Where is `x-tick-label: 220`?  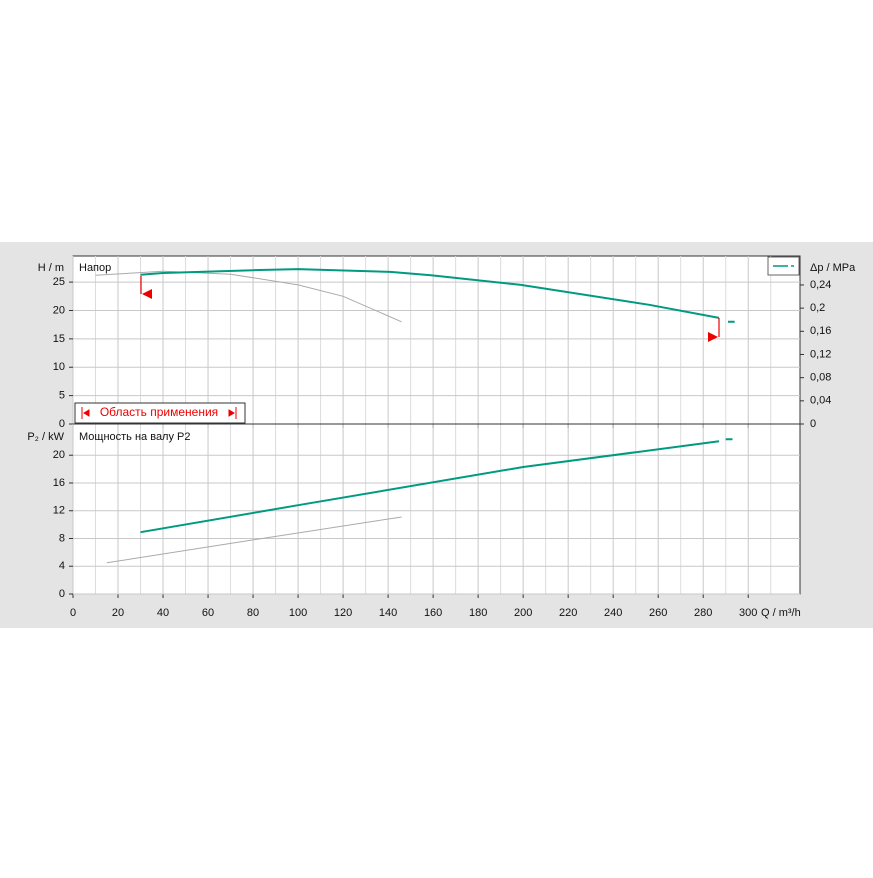
x-tick-label: 220 is located at coordinates (568, 613).